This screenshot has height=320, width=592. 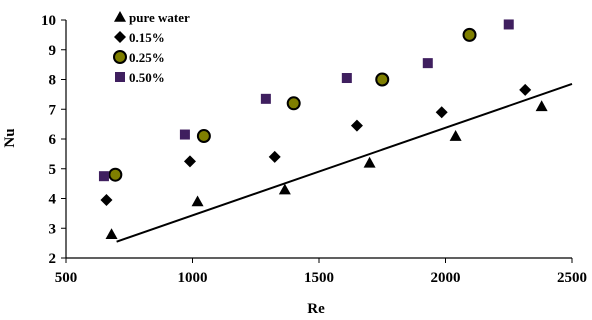 I want to click on x-tick-label: 2500, so click(x=572, y=278).